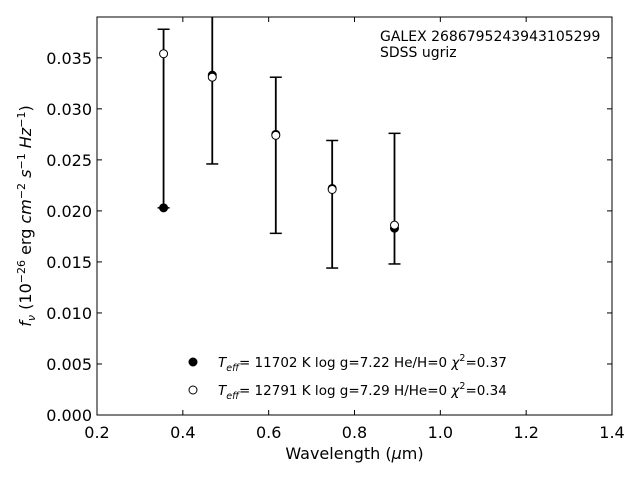 This screenshot has width=640, height=480. What do you see at coordinates (69, 415) in the screenshot?
I see `y-tick-label: 0.000` at bounding box center [69, 415].